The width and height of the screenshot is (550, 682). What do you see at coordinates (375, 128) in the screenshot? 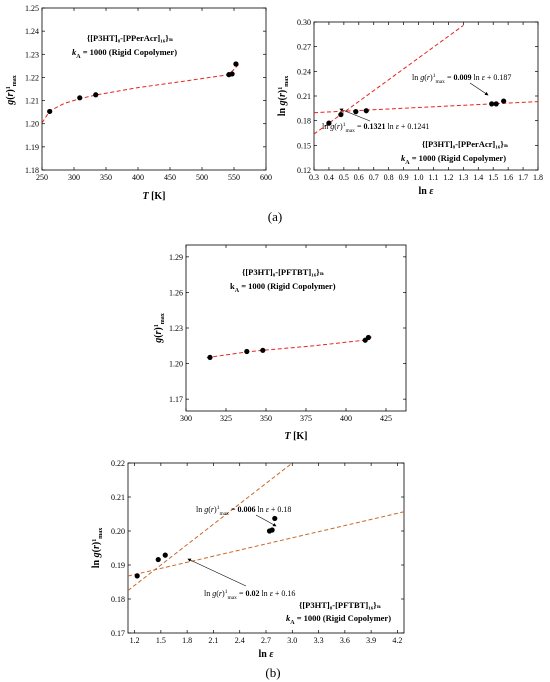
I see `annotation-lower-fit: ln g(r)1max = 0.1321 ln ε + 0.1241` at bounding box center [375, 128].